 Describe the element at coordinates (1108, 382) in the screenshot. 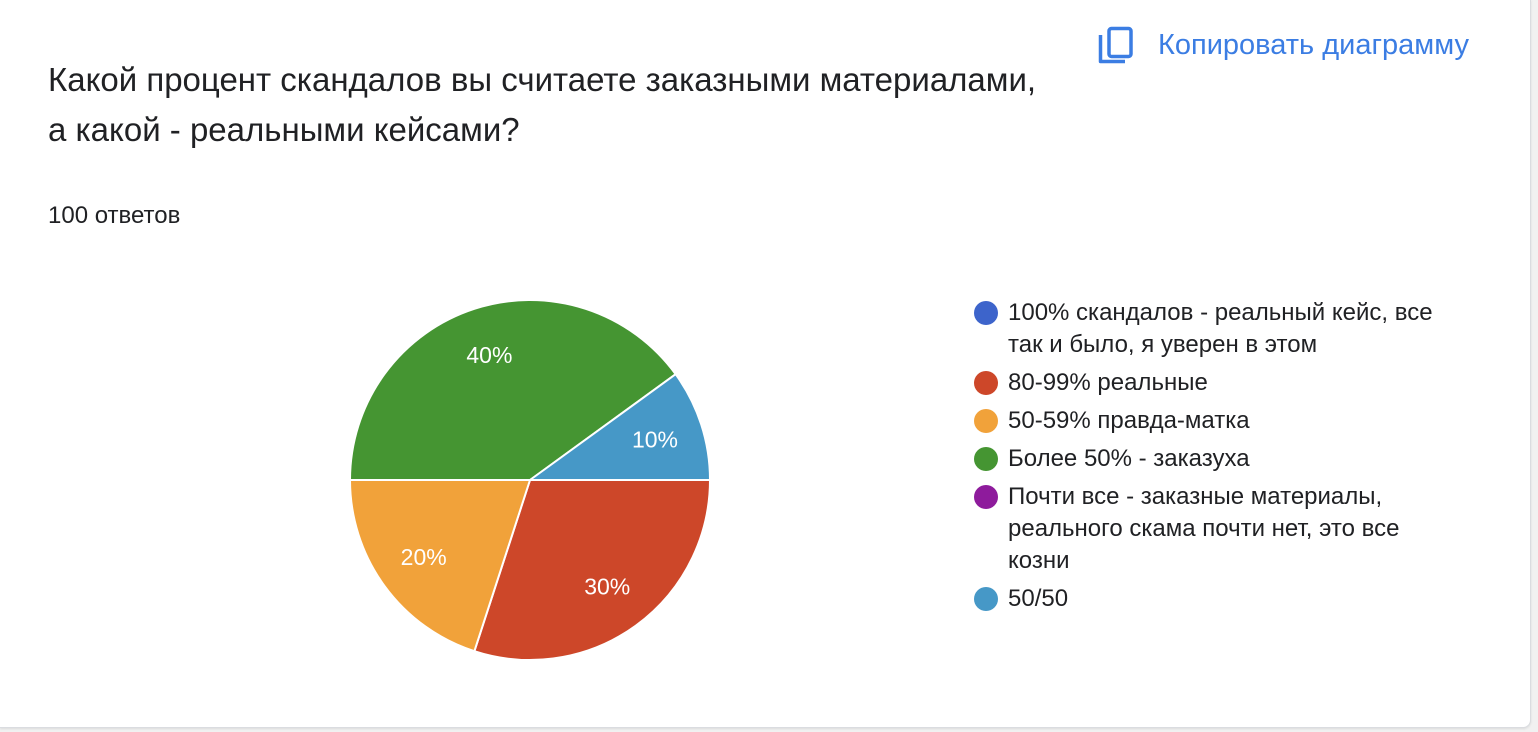

I see `legend-label: 80-99% реальные` at that location.